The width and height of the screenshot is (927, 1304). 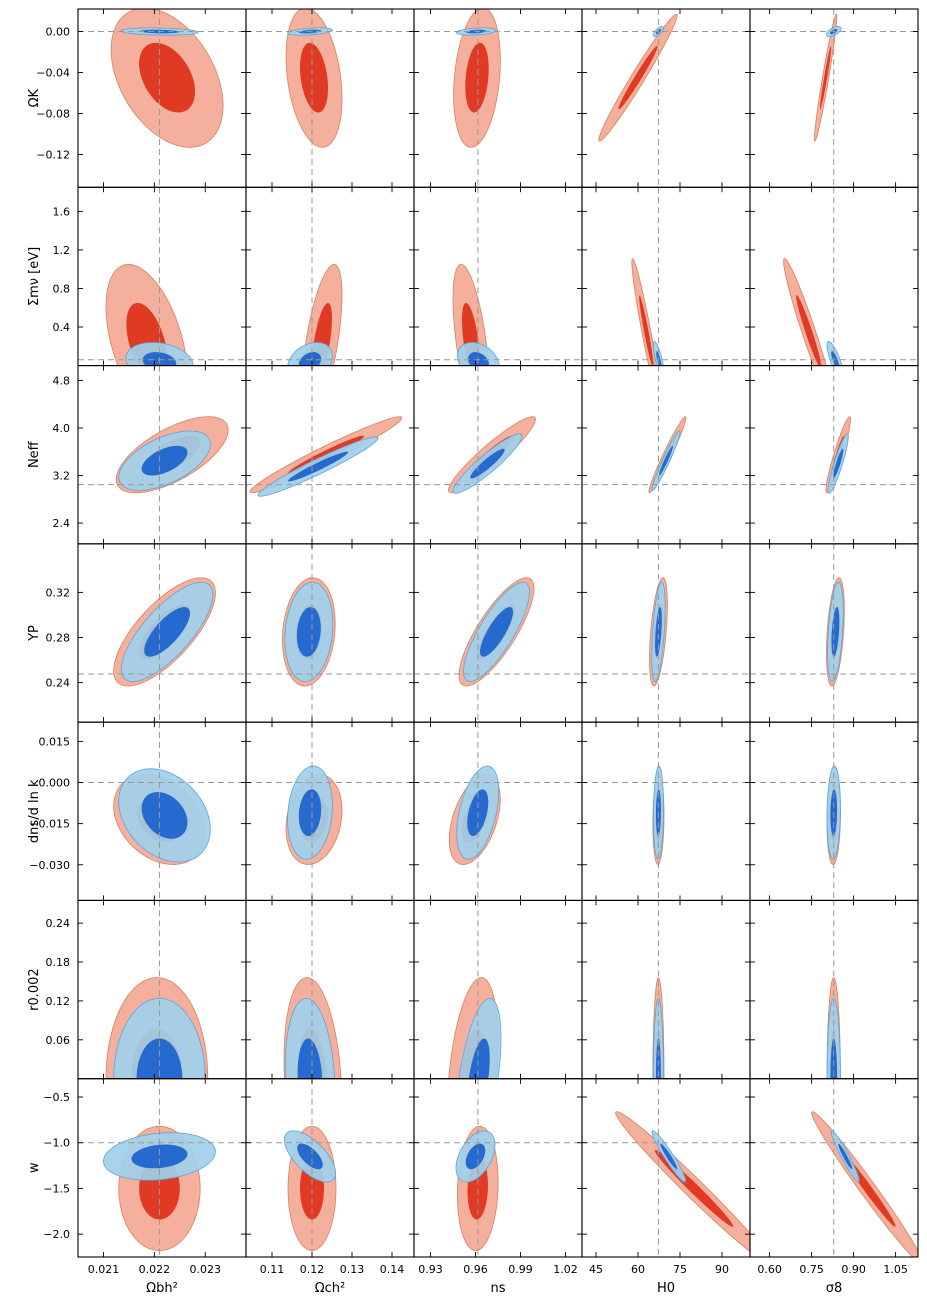 I want to click on x-tick-label: 90, so click(x=722, y=1269).